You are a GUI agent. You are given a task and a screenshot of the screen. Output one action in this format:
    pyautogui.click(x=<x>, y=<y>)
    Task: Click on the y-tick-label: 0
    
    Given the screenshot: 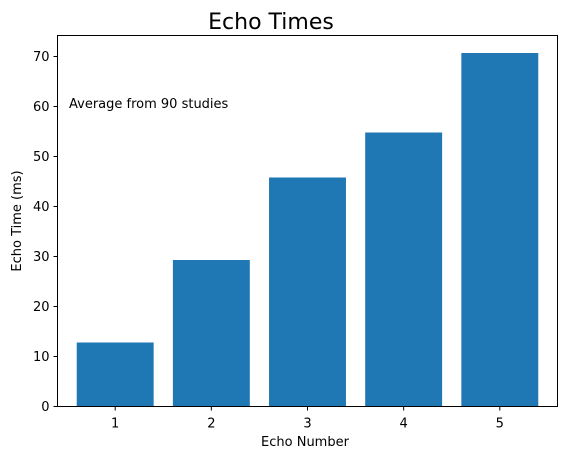 What is the action you would take?
    pyautogui.click(x=45, y=407)
    